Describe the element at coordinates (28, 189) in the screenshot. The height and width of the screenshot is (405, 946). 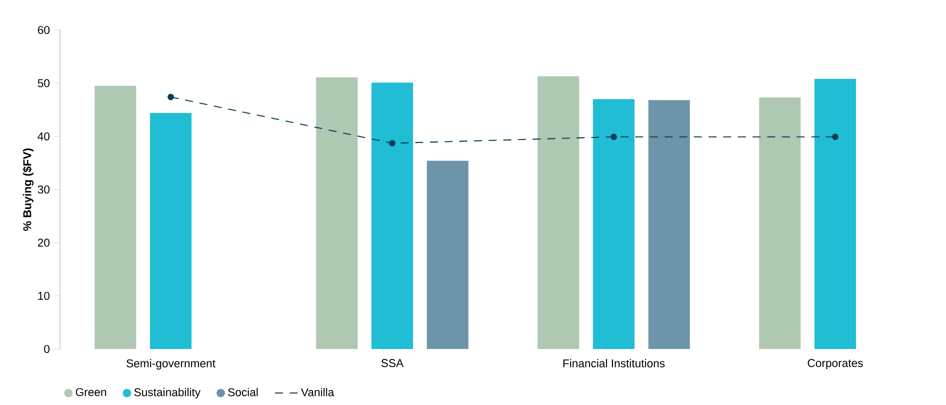
I see `y-axis-title: % Buying ($FV)` at that location.